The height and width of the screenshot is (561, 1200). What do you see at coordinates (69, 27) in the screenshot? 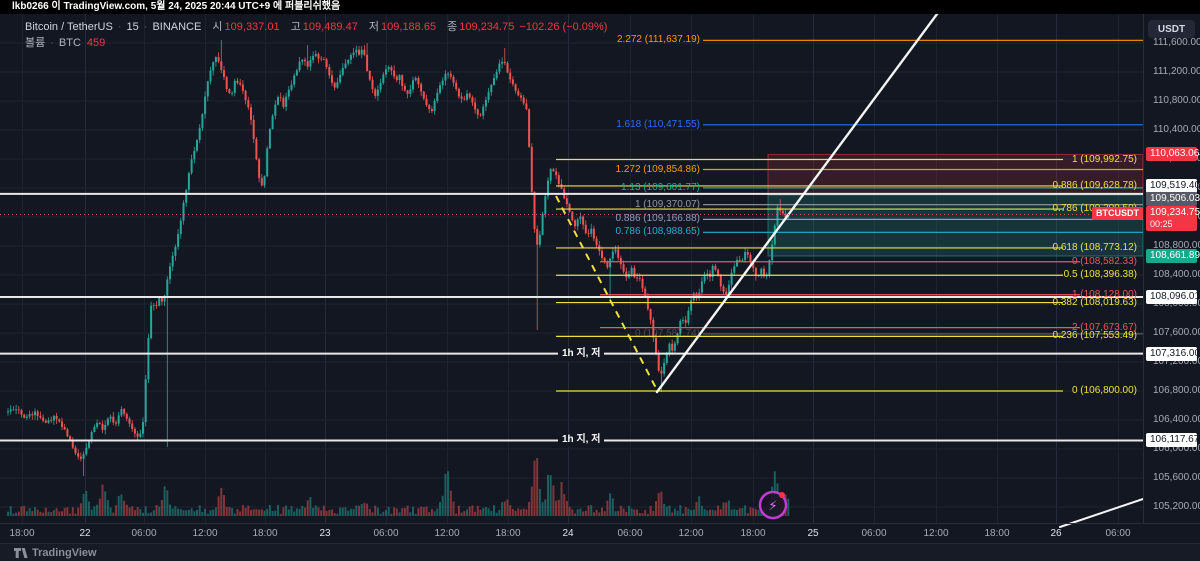
I see `symbol-title: Bitcoin / TetherUS` at bounding box center [69, 27].